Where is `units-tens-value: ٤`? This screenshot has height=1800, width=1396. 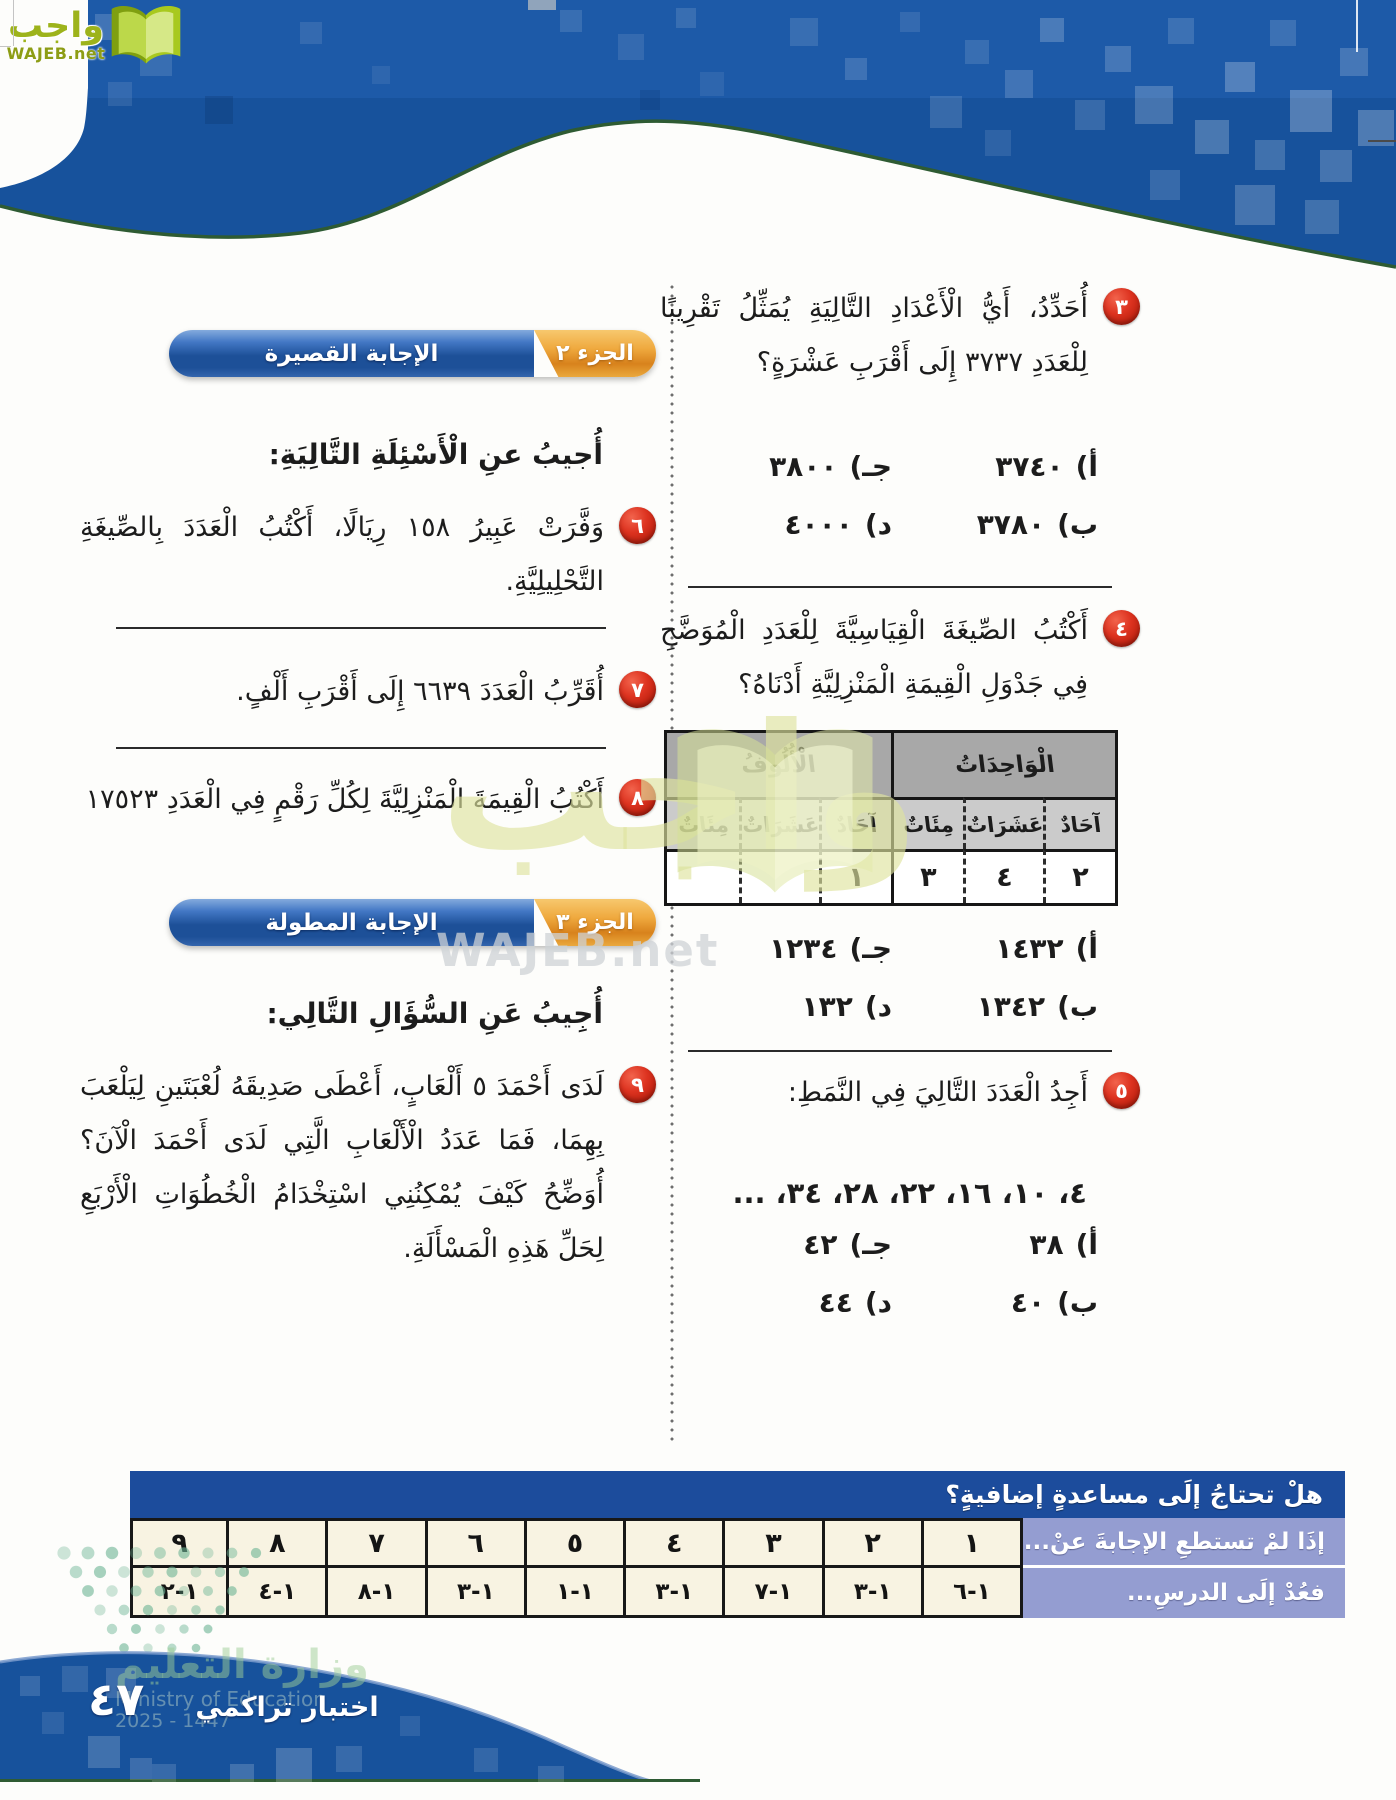 units-tens-value: ٤ is located at coordinates (1002, 876).